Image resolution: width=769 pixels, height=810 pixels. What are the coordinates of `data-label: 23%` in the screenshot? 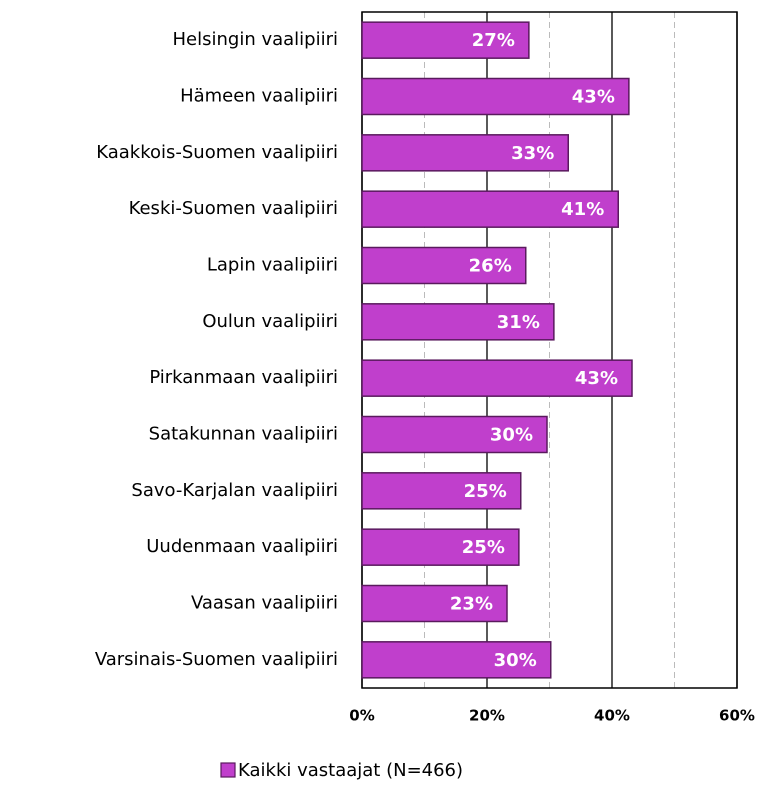 It's located at (471, 604).